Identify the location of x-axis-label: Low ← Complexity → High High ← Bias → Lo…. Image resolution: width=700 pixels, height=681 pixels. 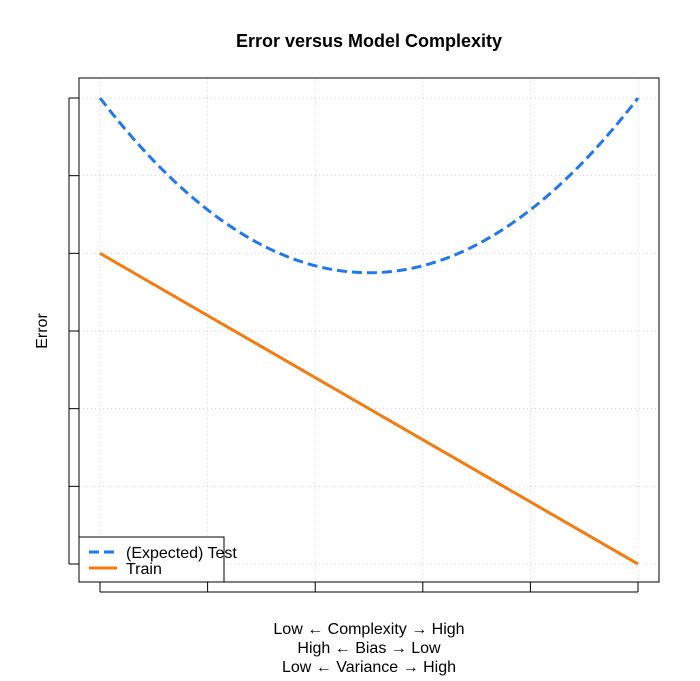
(368, 648).